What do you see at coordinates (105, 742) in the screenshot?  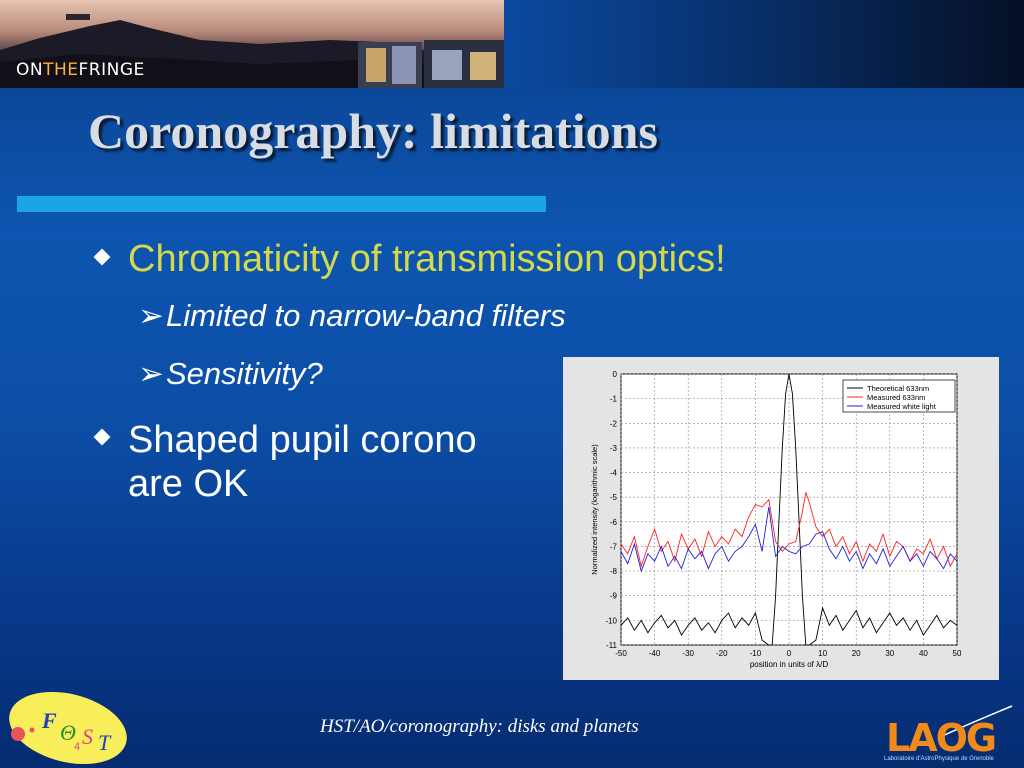 I see `fost-letter-t: T` at bounding box center [105, 742].